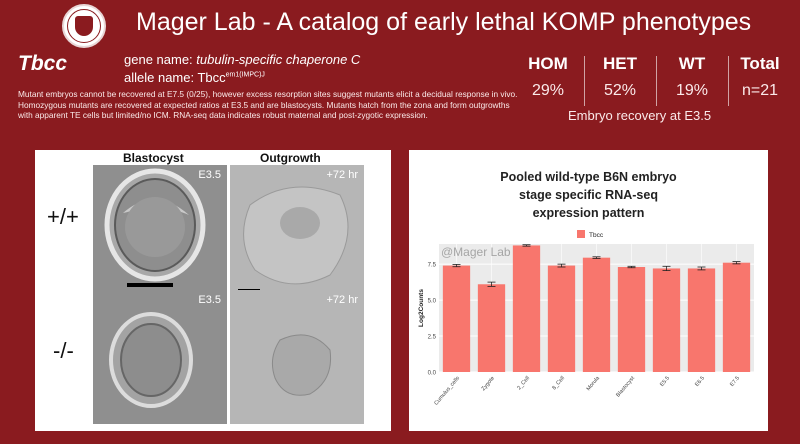 The image size is (800, 444). What do you see at coordinates (692, 63) in the screenshot?
I see `stat-header: WT` at bounding box center [692, 63].